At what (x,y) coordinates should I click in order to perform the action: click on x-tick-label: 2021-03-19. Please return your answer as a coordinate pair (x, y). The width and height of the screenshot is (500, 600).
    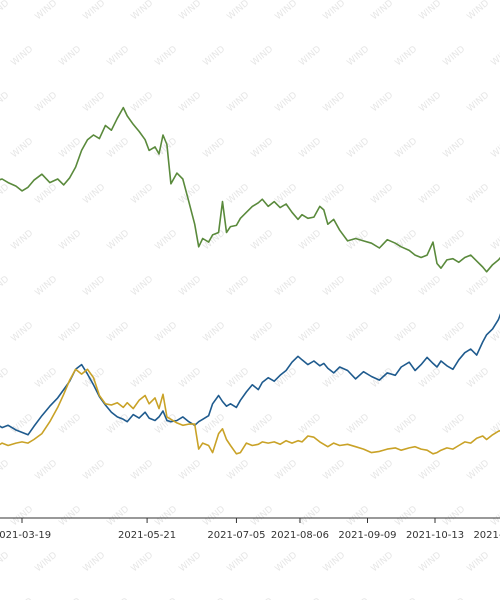
    Looking at the image, I should click on (25, 535).